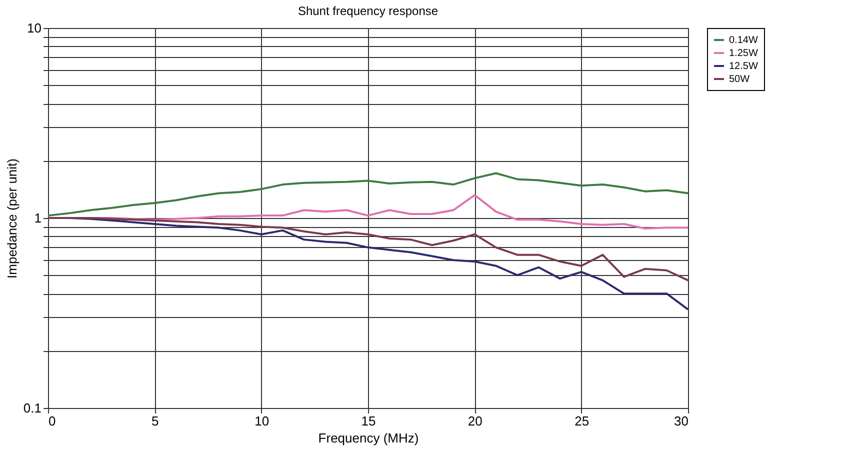 This screenshot has height=468, width=847. Describe the element at coordinates (368, 11) in the screenshot. I see `chart-title: Shunt frequency response` at that location.